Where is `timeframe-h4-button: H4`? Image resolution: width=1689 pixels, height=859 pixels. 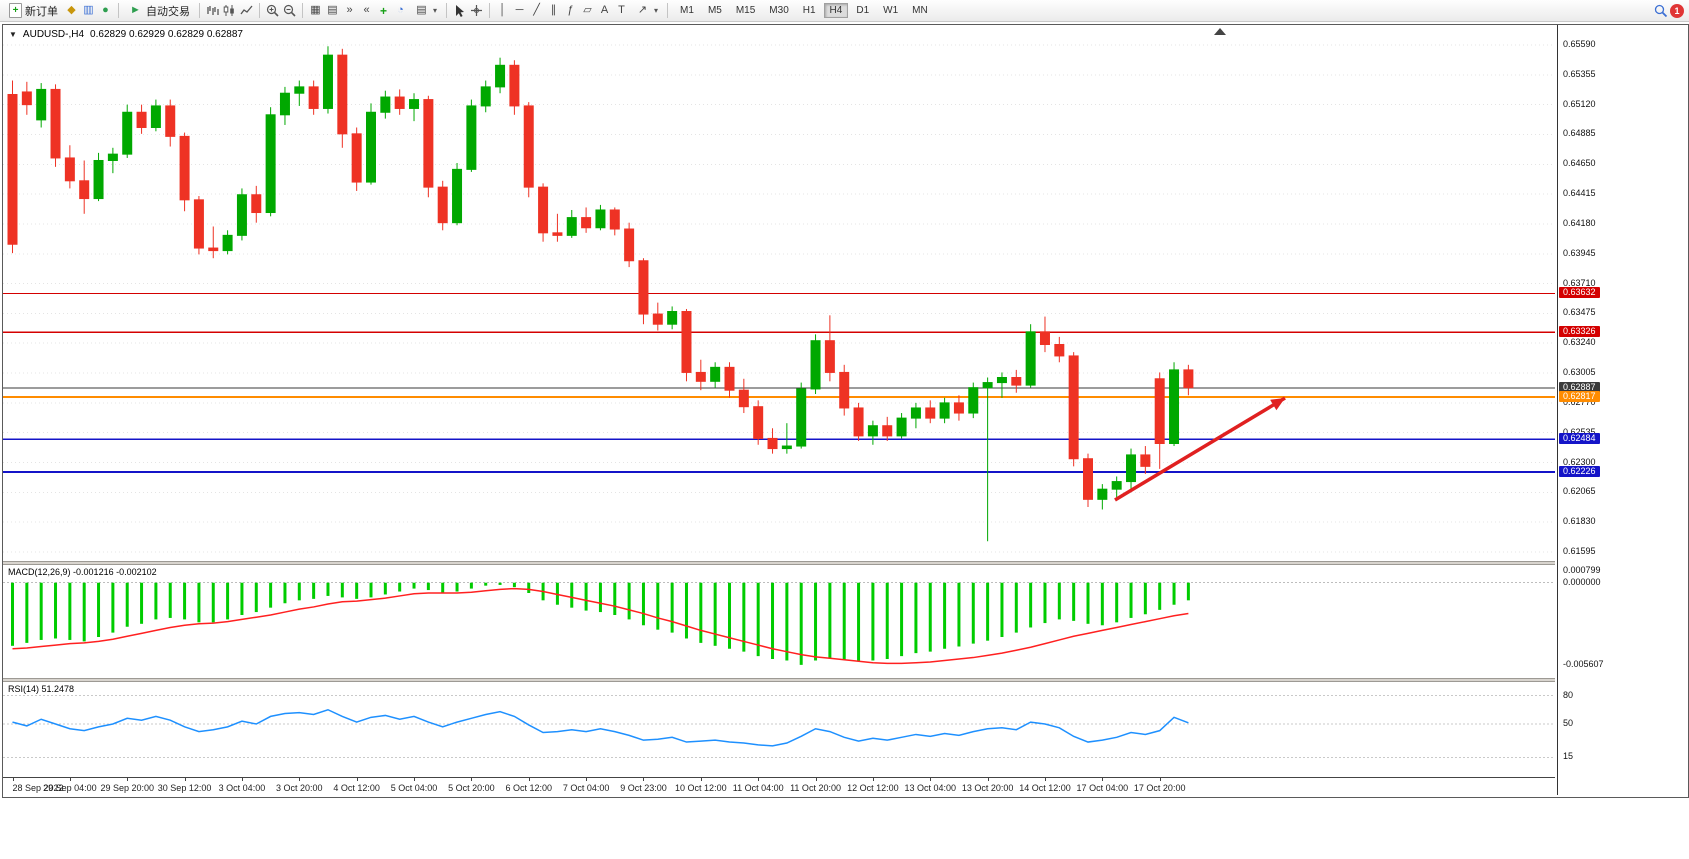 timeframe-h4-button: H4 is located at coordinates (836, 10).